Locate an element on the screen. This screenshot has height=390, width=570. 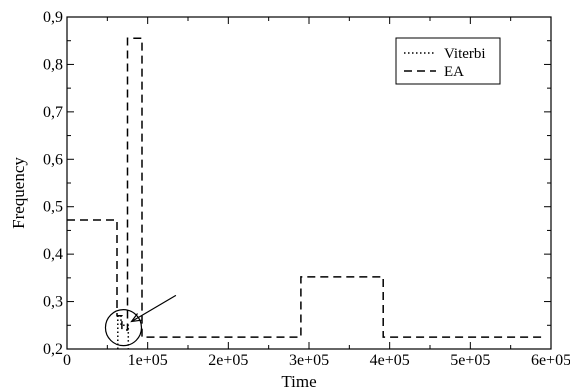
x-tick-label: 0 is located at coordinates (67, 360).